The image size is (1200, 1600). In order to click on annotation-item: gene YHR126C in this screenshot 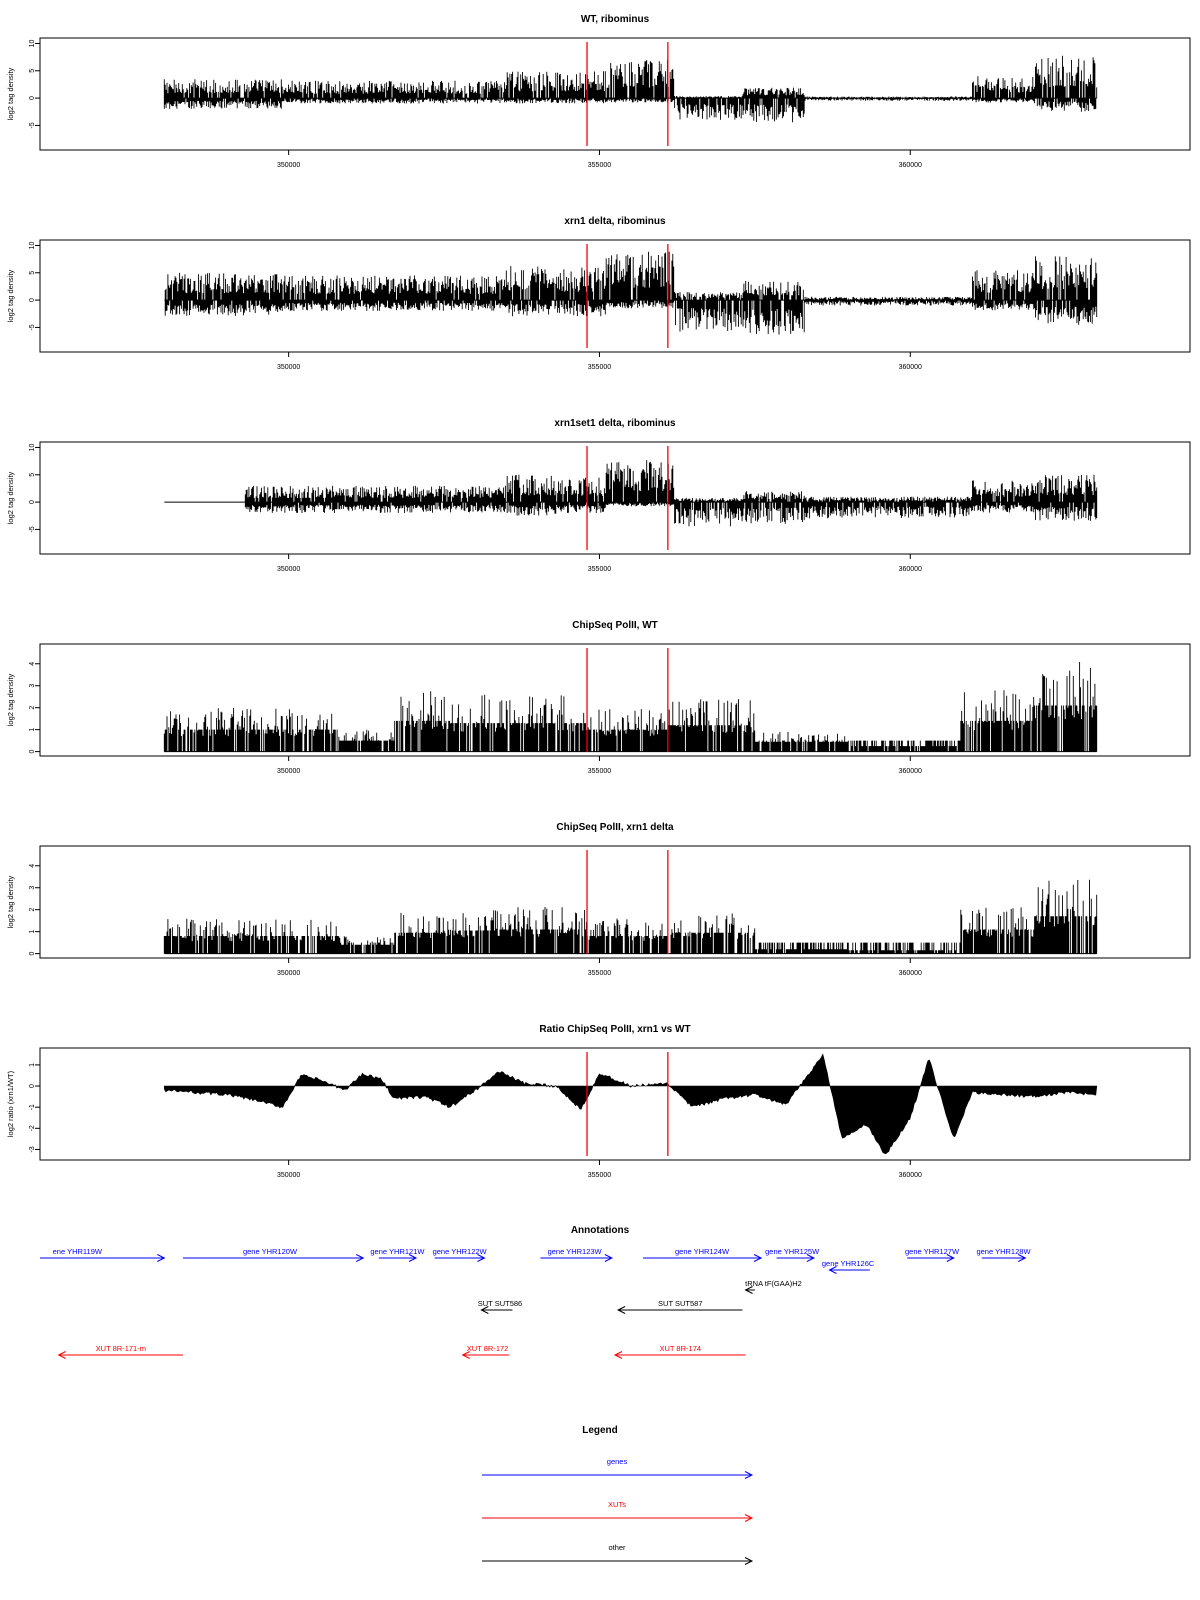, I will do `click(848, 1266)`.